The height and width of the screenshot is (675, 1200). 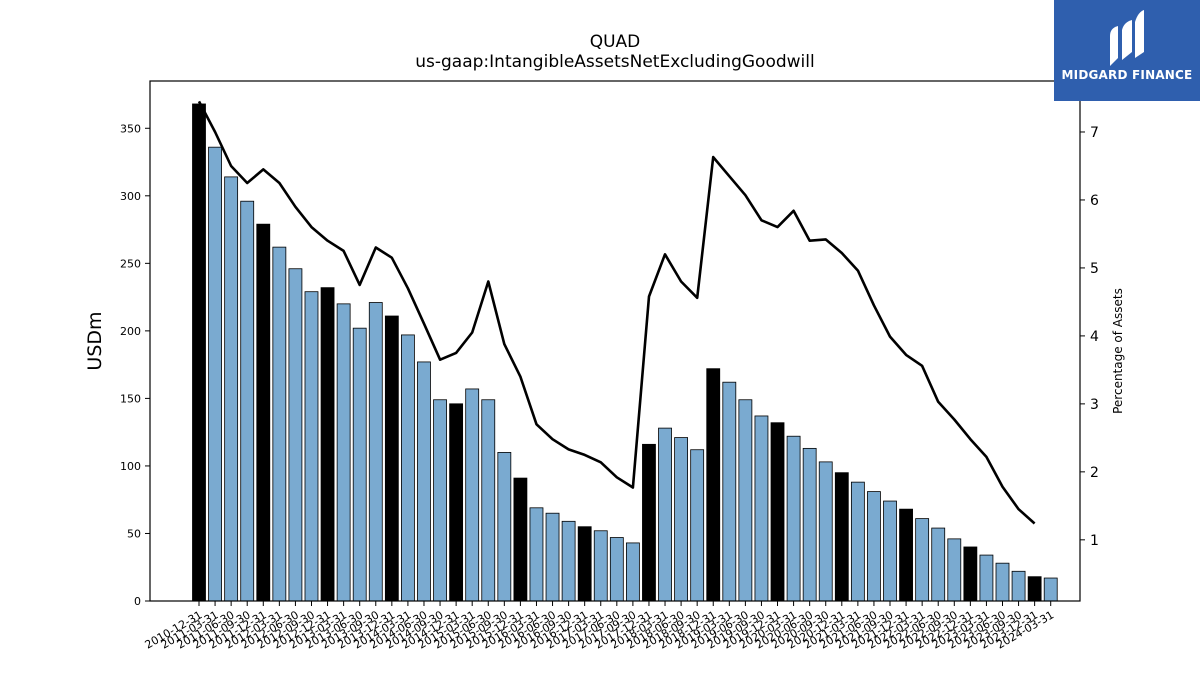 I want to click on midgard-finance-logo: MIDGARD FINANCE, so click(x=1127, y=50).